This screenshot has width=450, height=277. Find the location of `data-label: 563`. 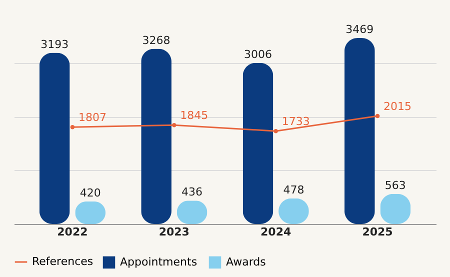

data-label: 563 is located at coordinates (395, 185).